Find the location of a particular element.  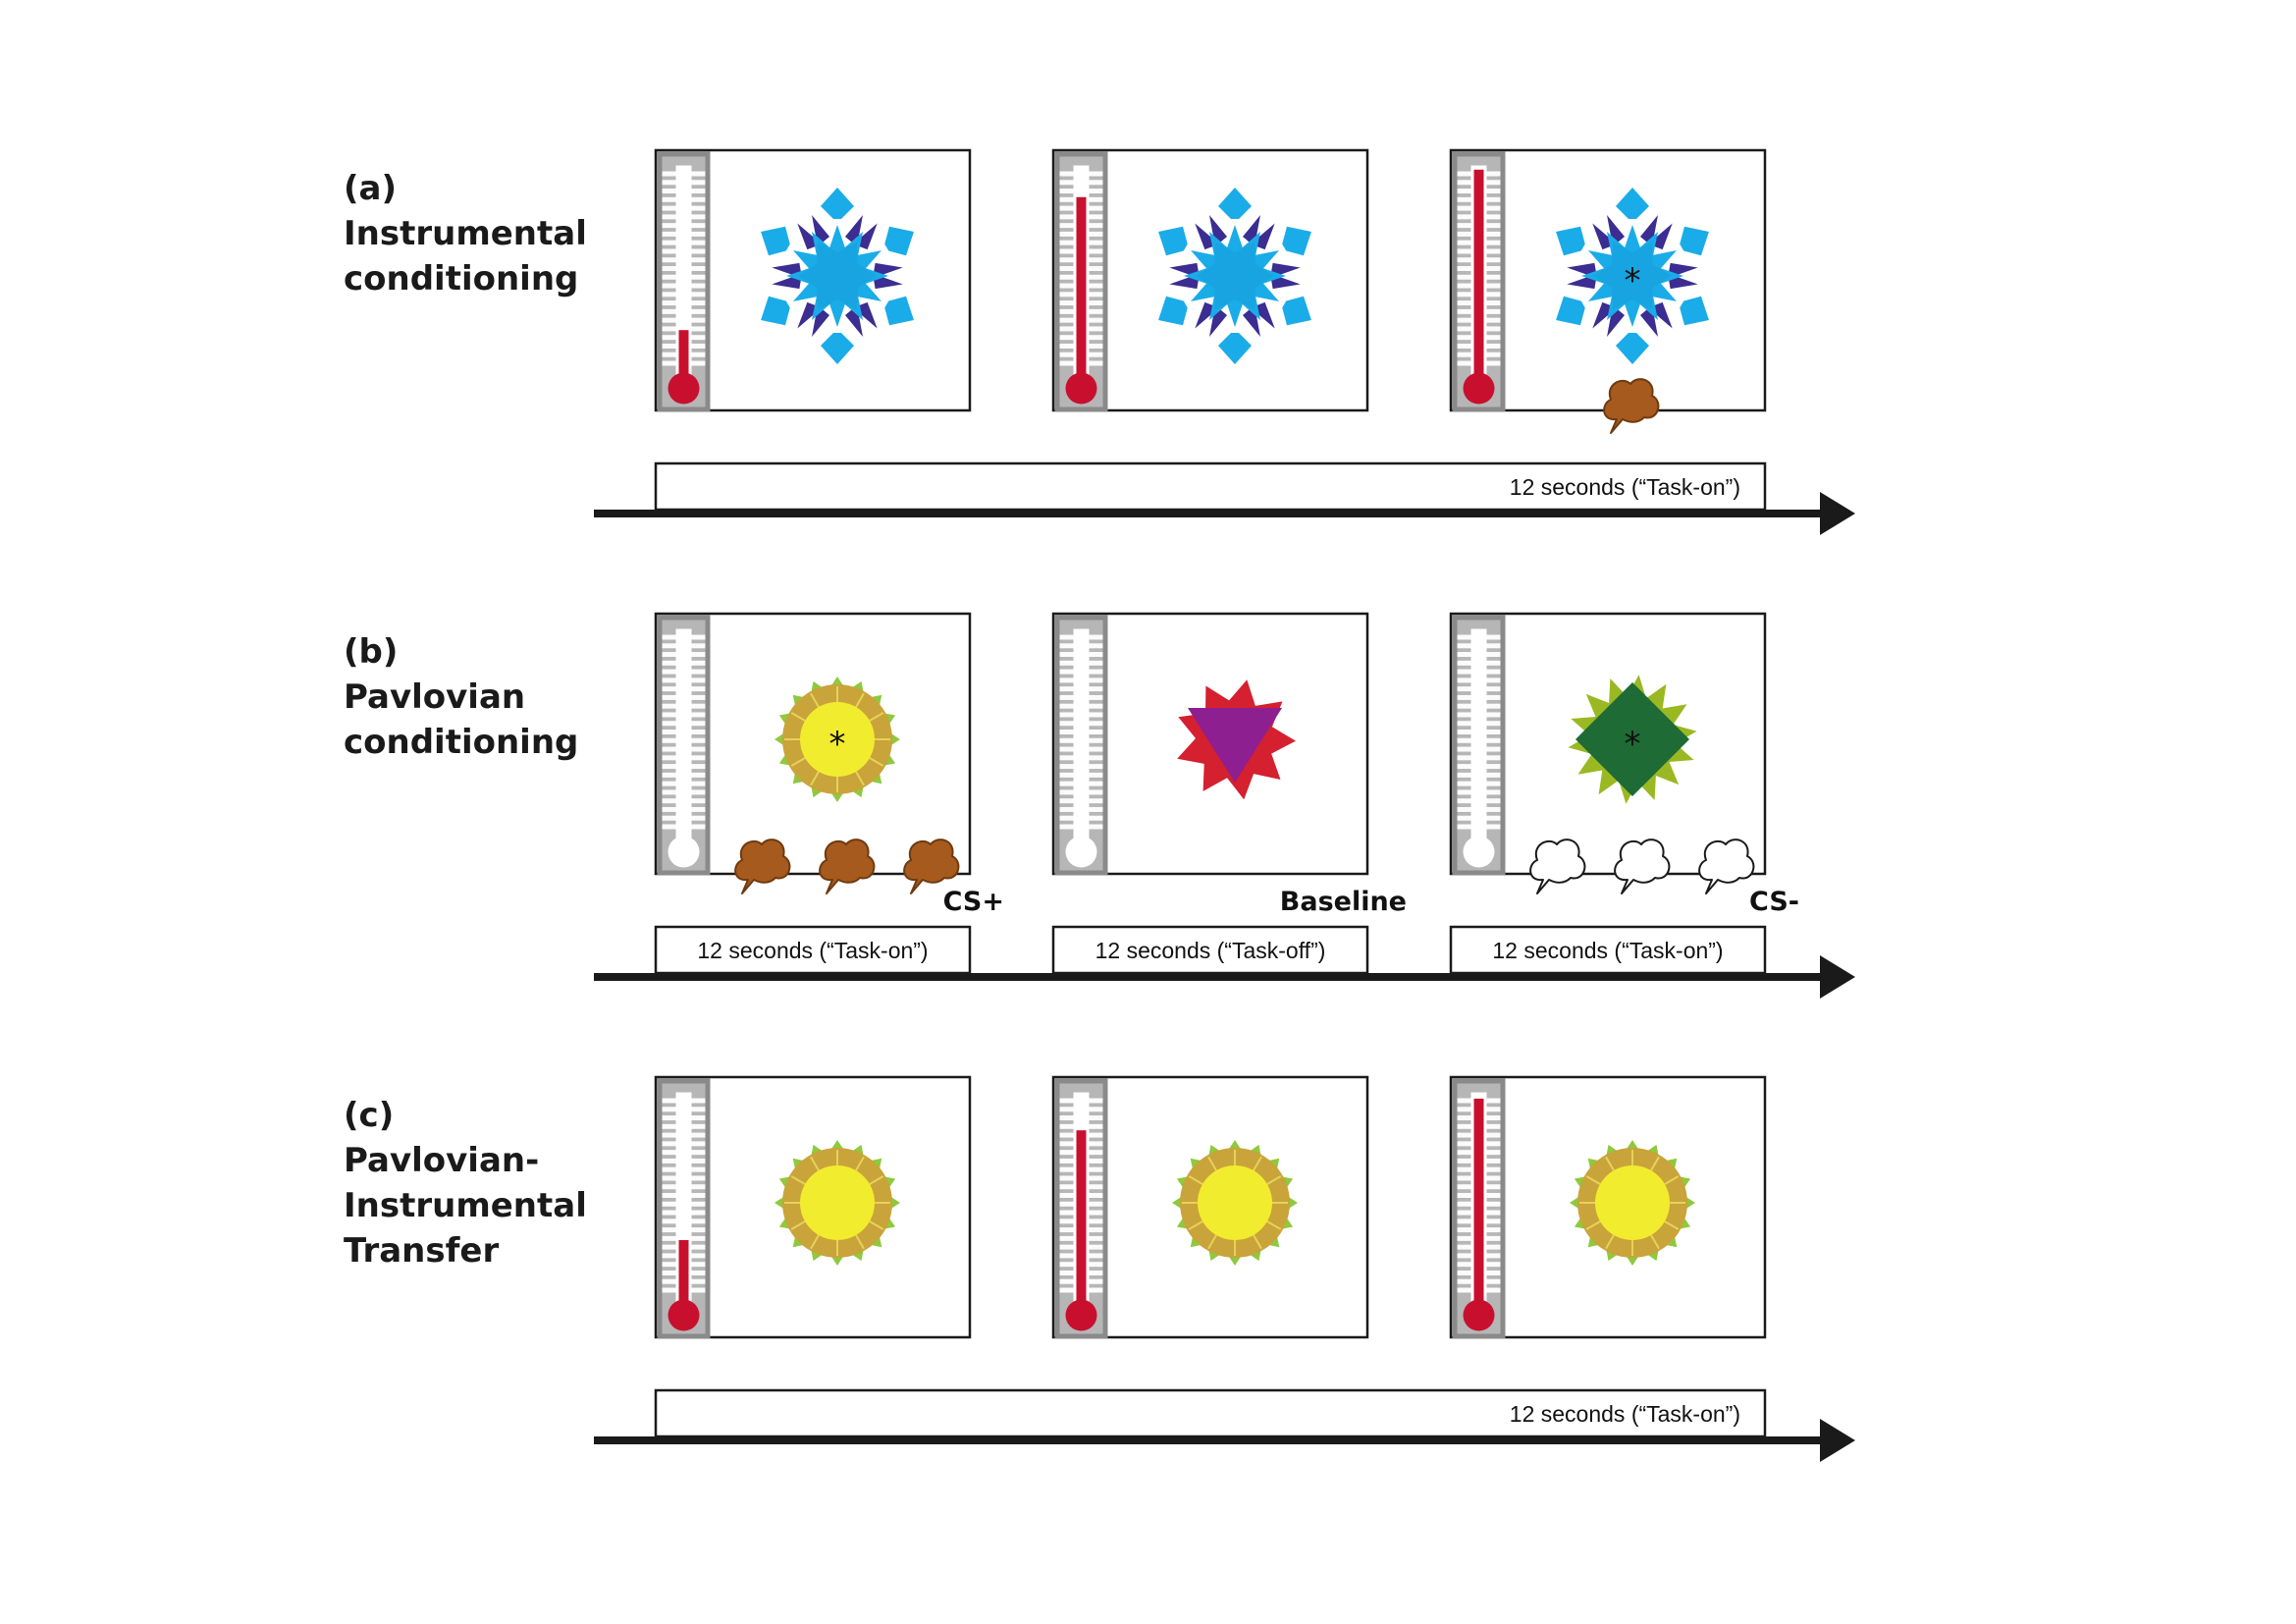

condition-tag: CS- is located at coordinates (1774, 902).